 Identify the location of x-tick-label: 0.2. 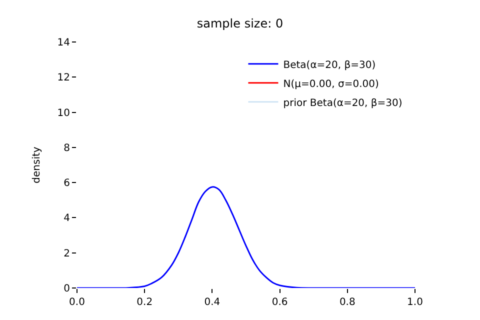
(144, 302).